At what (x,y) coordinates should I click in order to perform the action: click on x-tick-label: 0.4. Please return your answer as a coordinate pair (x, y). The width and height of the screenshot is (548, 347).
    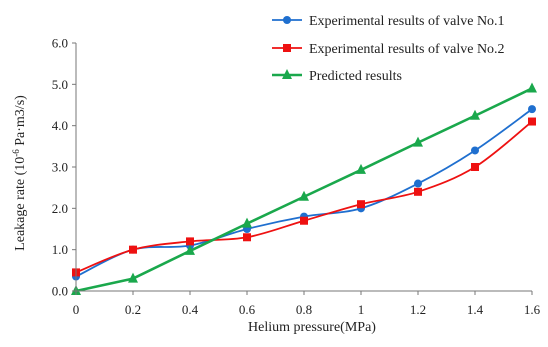
    Looking at the image, I should click on (190, 309).